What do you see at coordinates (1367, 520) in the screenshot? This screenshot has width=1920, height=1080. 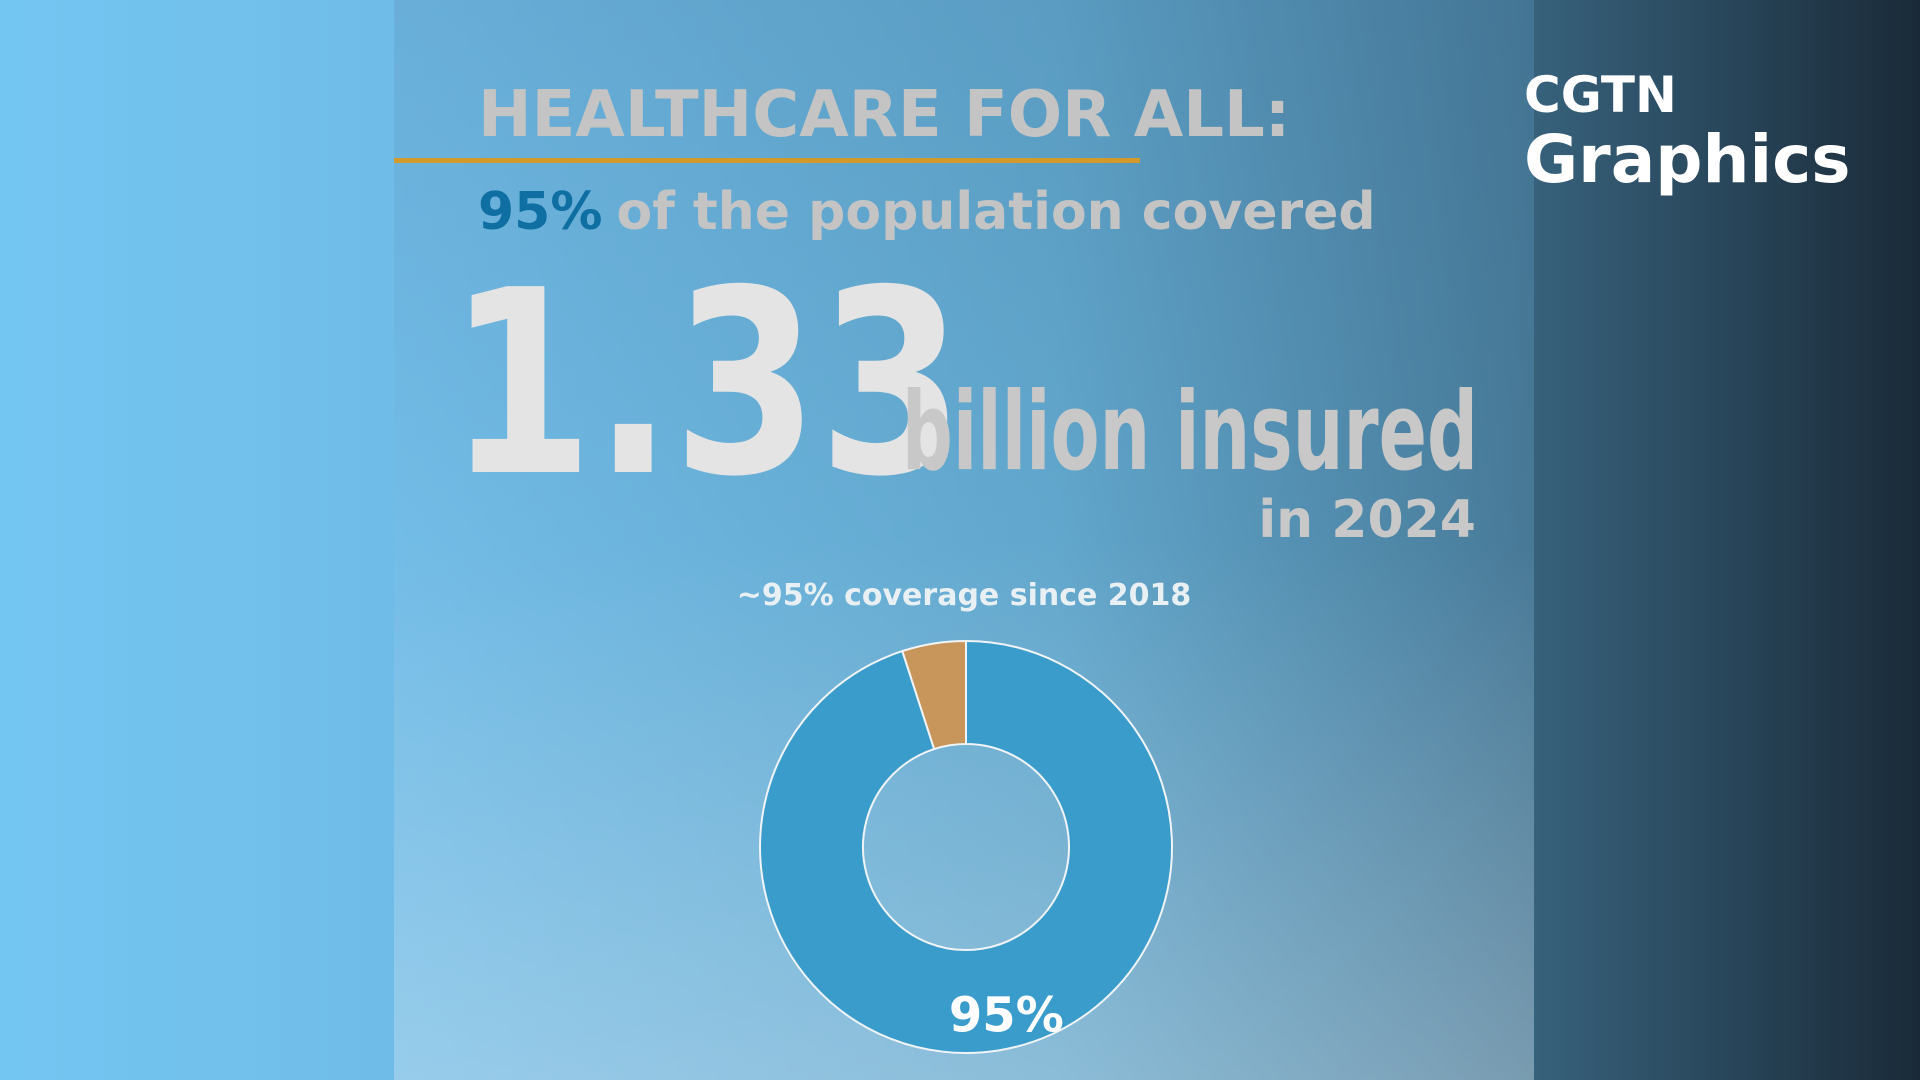 I see `year-note: in 2024` at bounding box center [1367, 520].